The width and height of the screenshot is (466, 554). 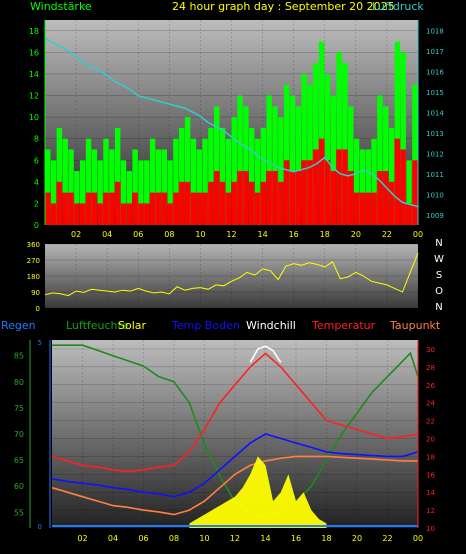 I want to click on temperature-y-tick-label: 10, so click(x=430, y=529).